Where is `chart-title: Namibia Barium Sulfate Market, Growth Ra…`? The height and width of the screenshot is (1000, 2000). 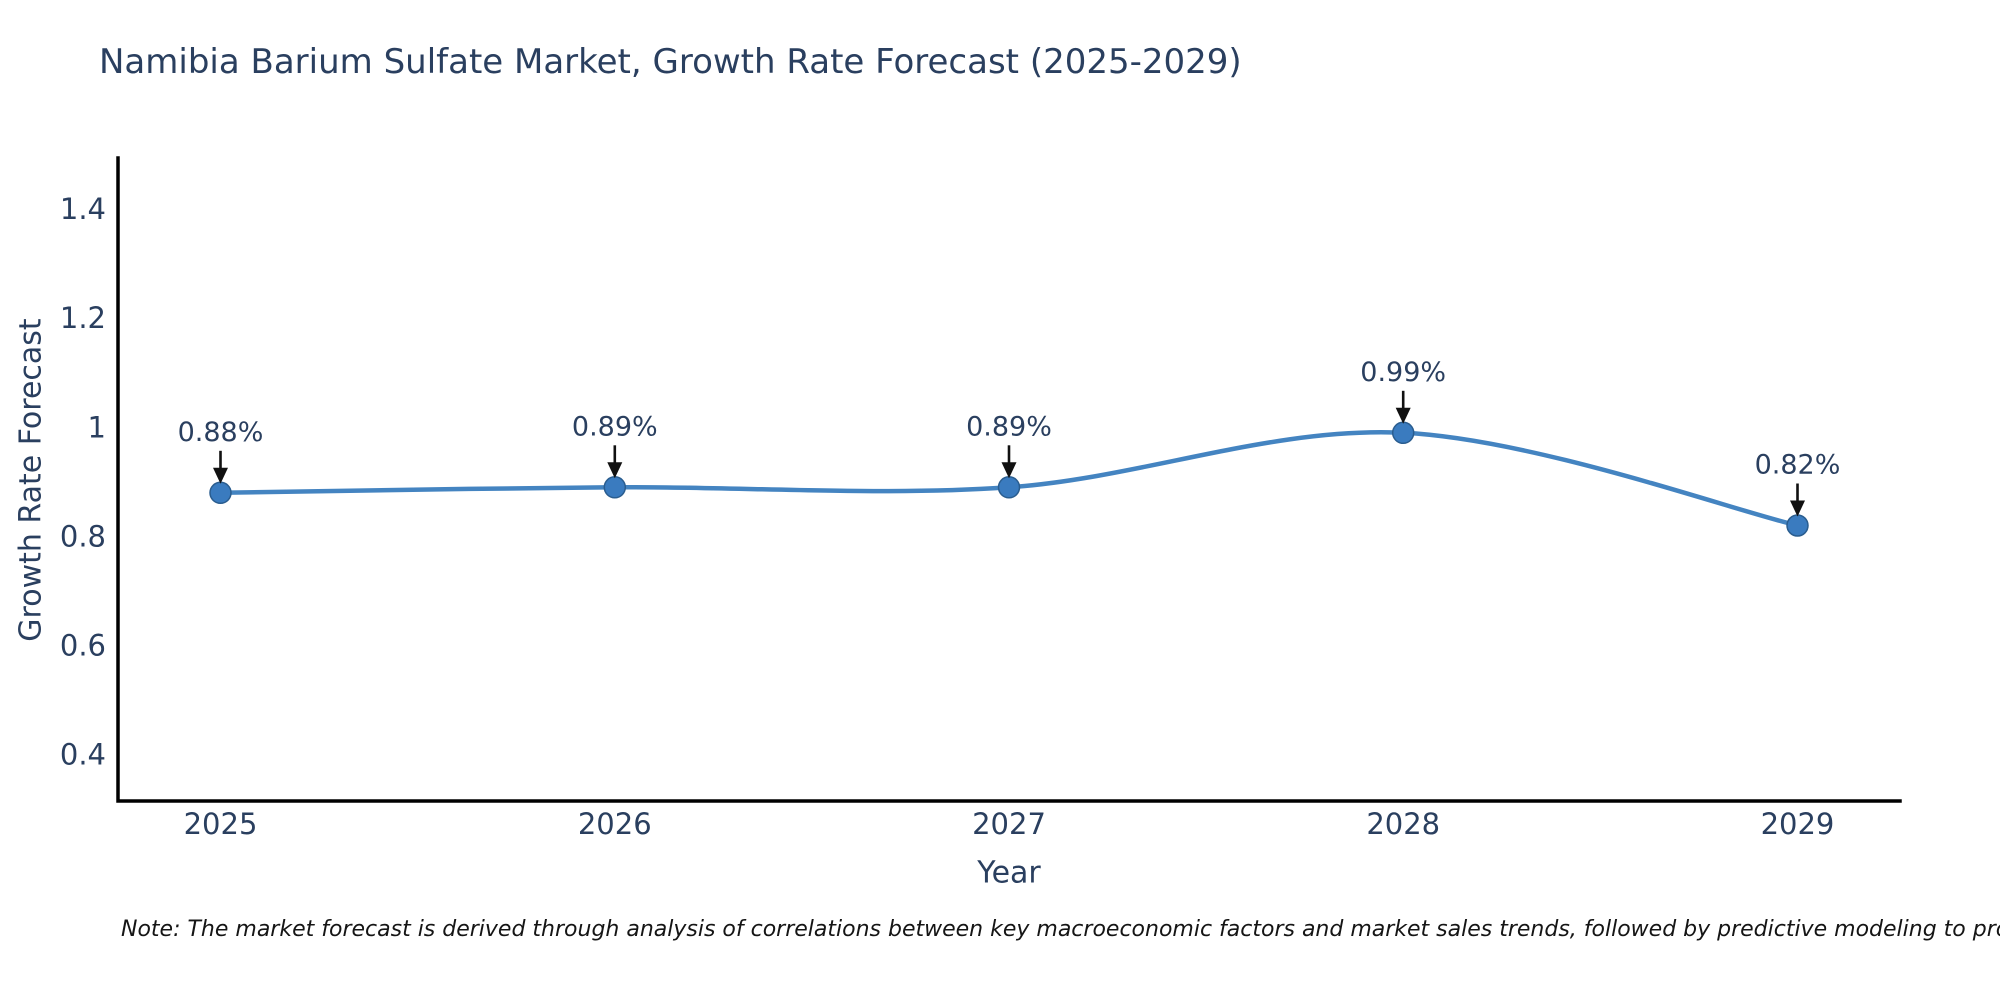
chart-title: Namibia Barium Sulfate Market, Growth Ra… is located at coordinates (670, 62).